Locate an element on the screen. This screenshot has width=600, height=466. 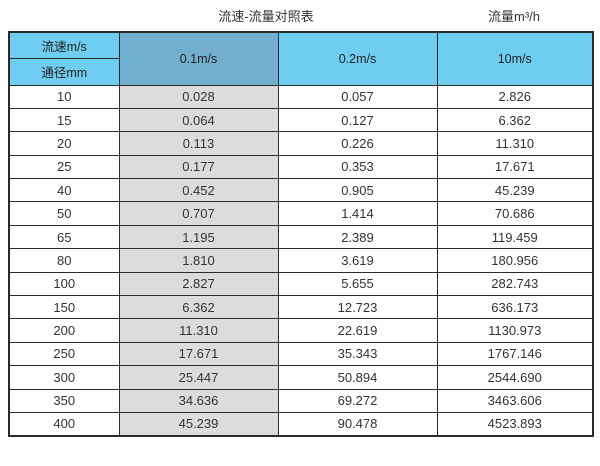
table-row: 350 34.636 69.272 3463.606 is located at coordinates (301, 400).